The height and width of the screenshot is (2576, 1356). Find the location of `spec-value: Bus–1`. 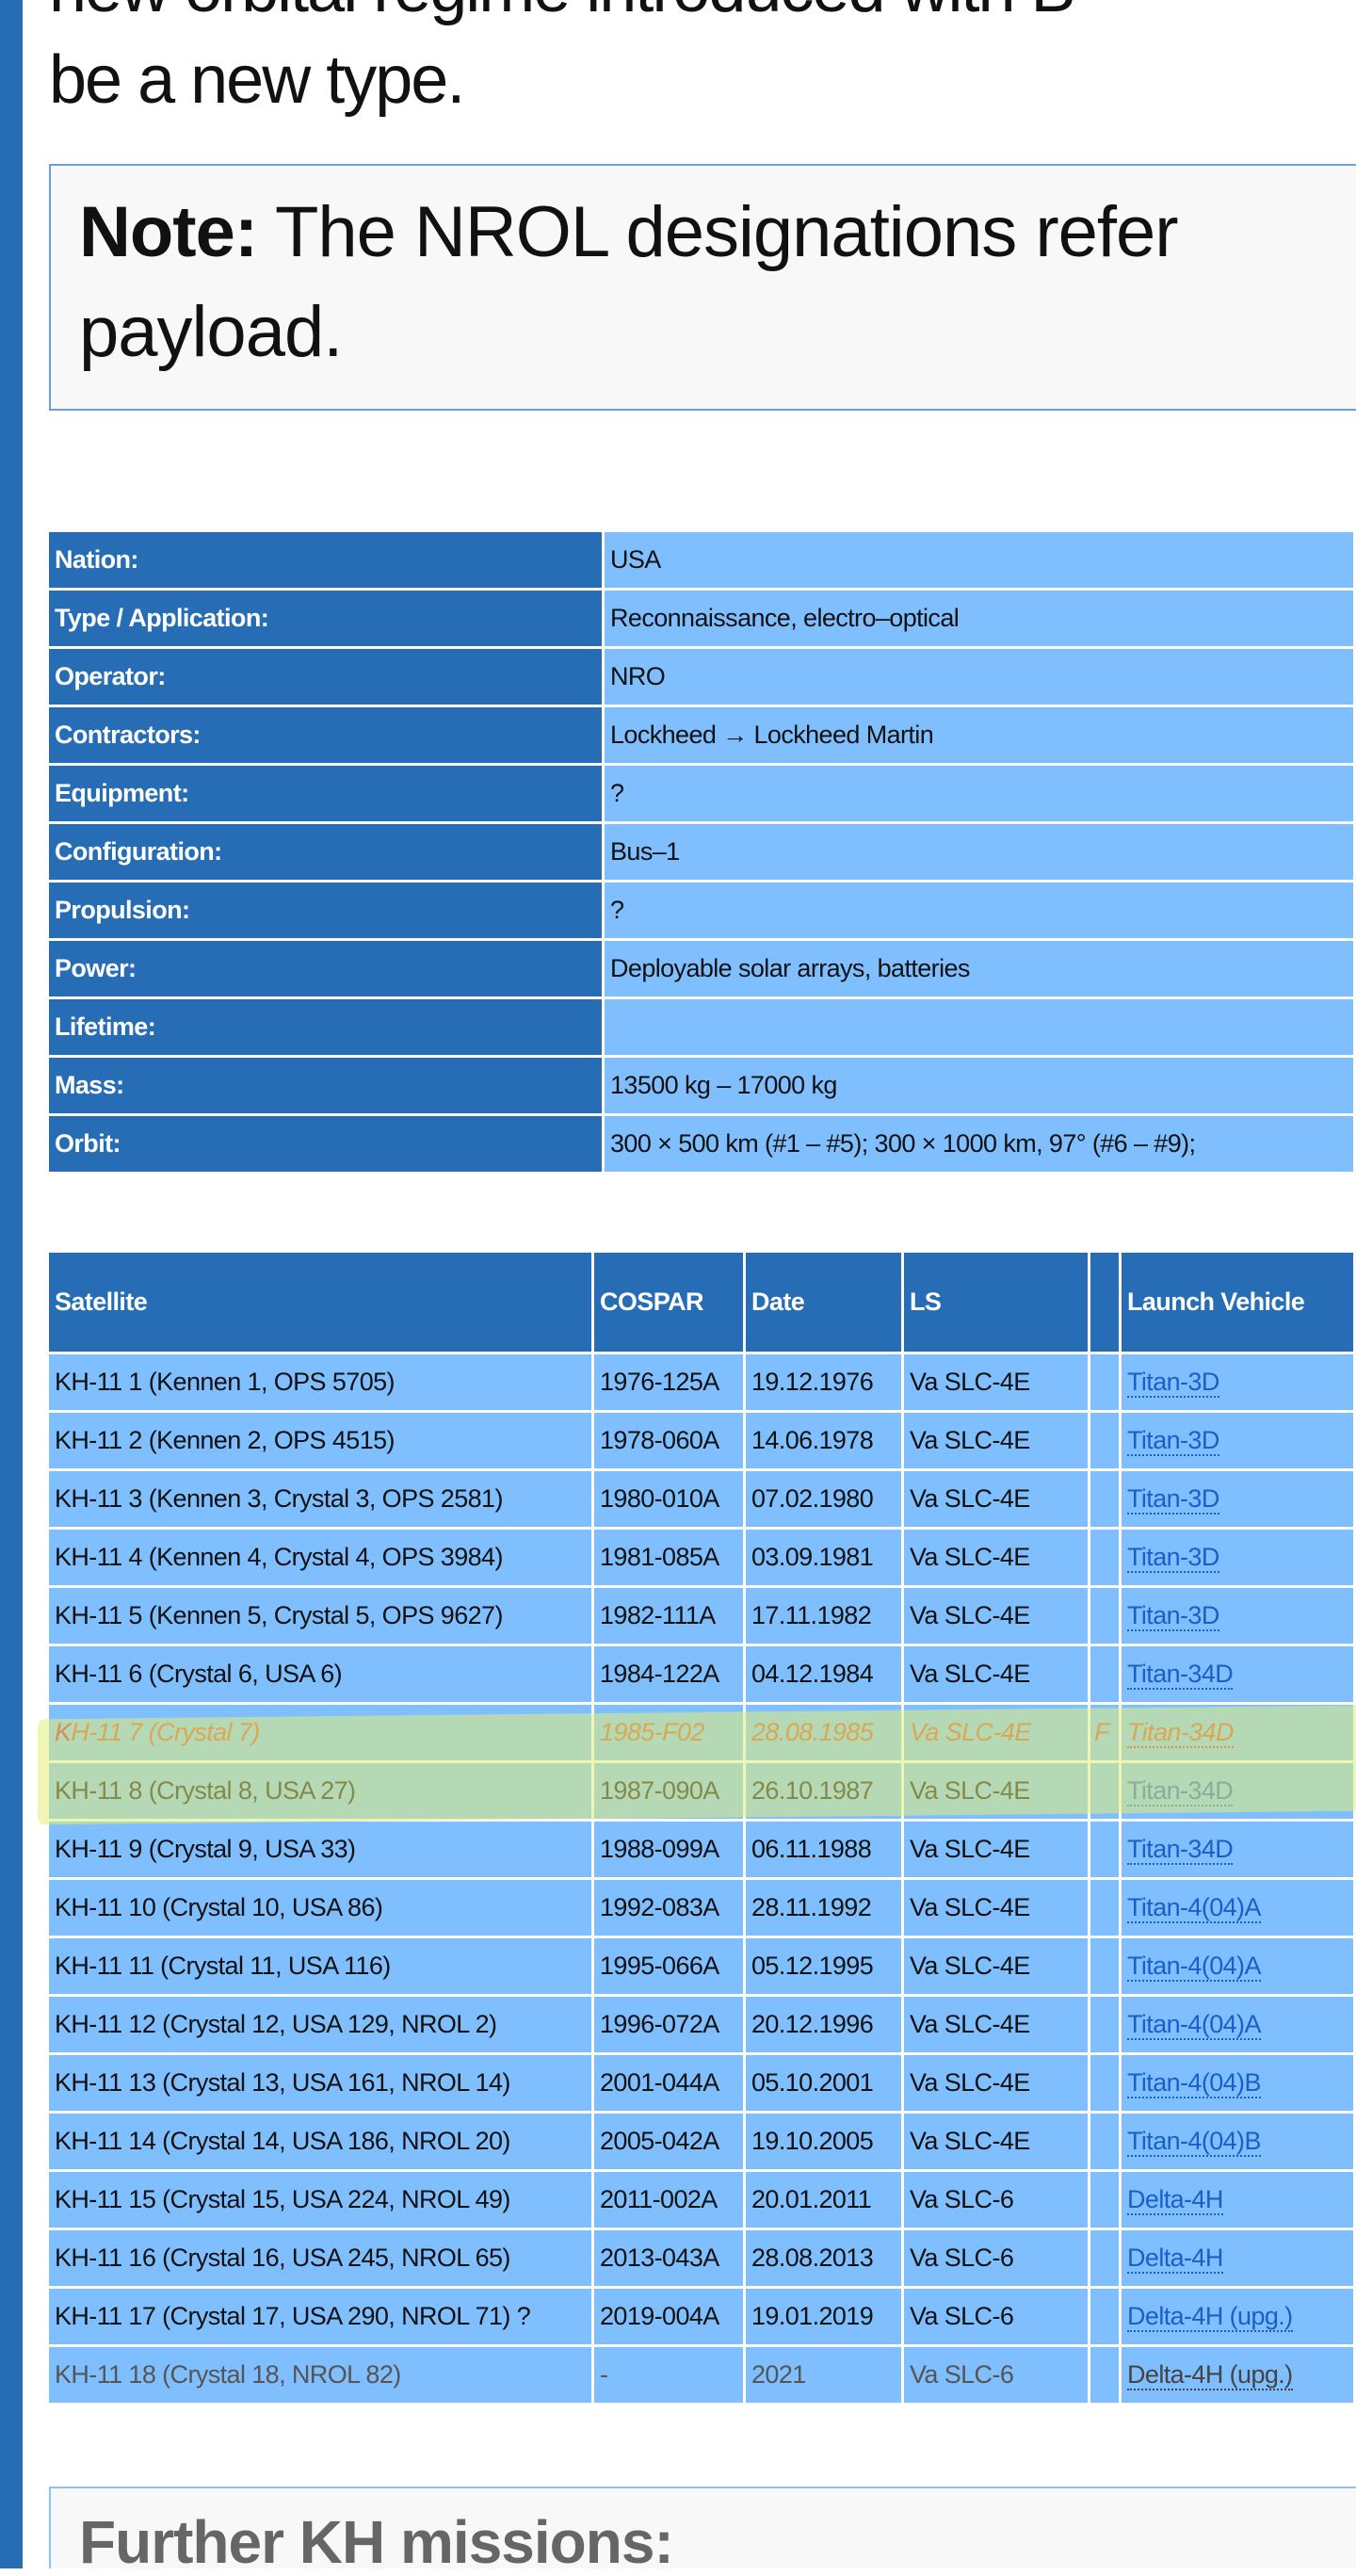

spec-value: Bus–1 is located at coordinates (979, 852).